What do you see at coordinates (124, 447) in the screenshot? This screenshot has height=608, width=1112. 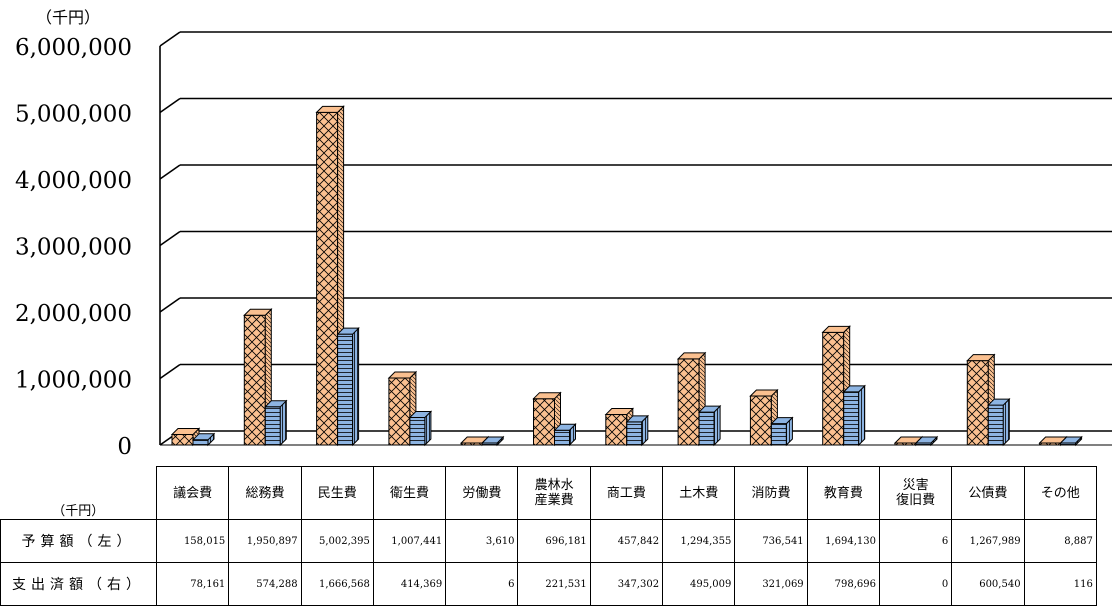 I see `y-tick-label: 0` at bounding box center [124, 447].